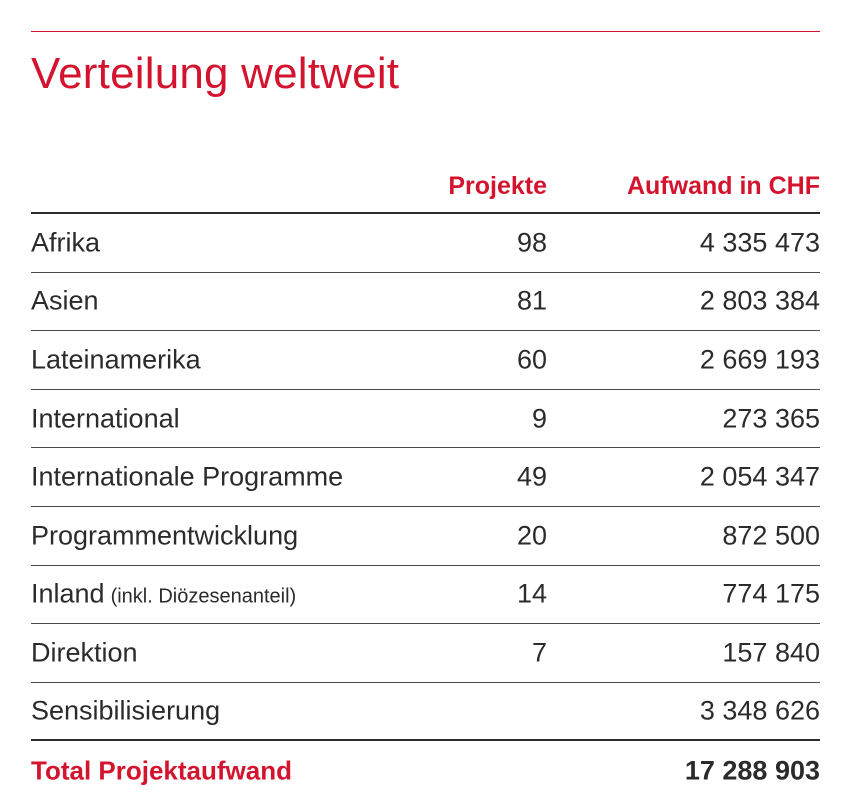 This screenshot has height=810, width=851. Describe the element at coordinates (425, 536) in the screenshot. I see `table-row-programmentwicklung: Programmentwicklung 20 872 500` at that location.